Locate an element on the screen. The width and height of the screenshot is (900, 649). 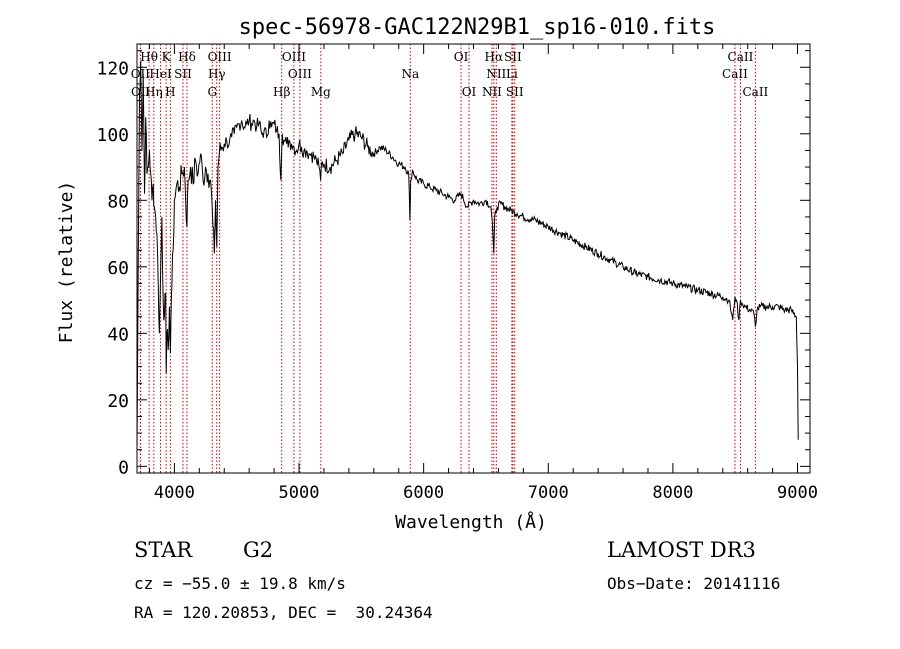
coordinates: RA = 120.20853, DEC = 30.24364 is located at coordinates (283, 612).